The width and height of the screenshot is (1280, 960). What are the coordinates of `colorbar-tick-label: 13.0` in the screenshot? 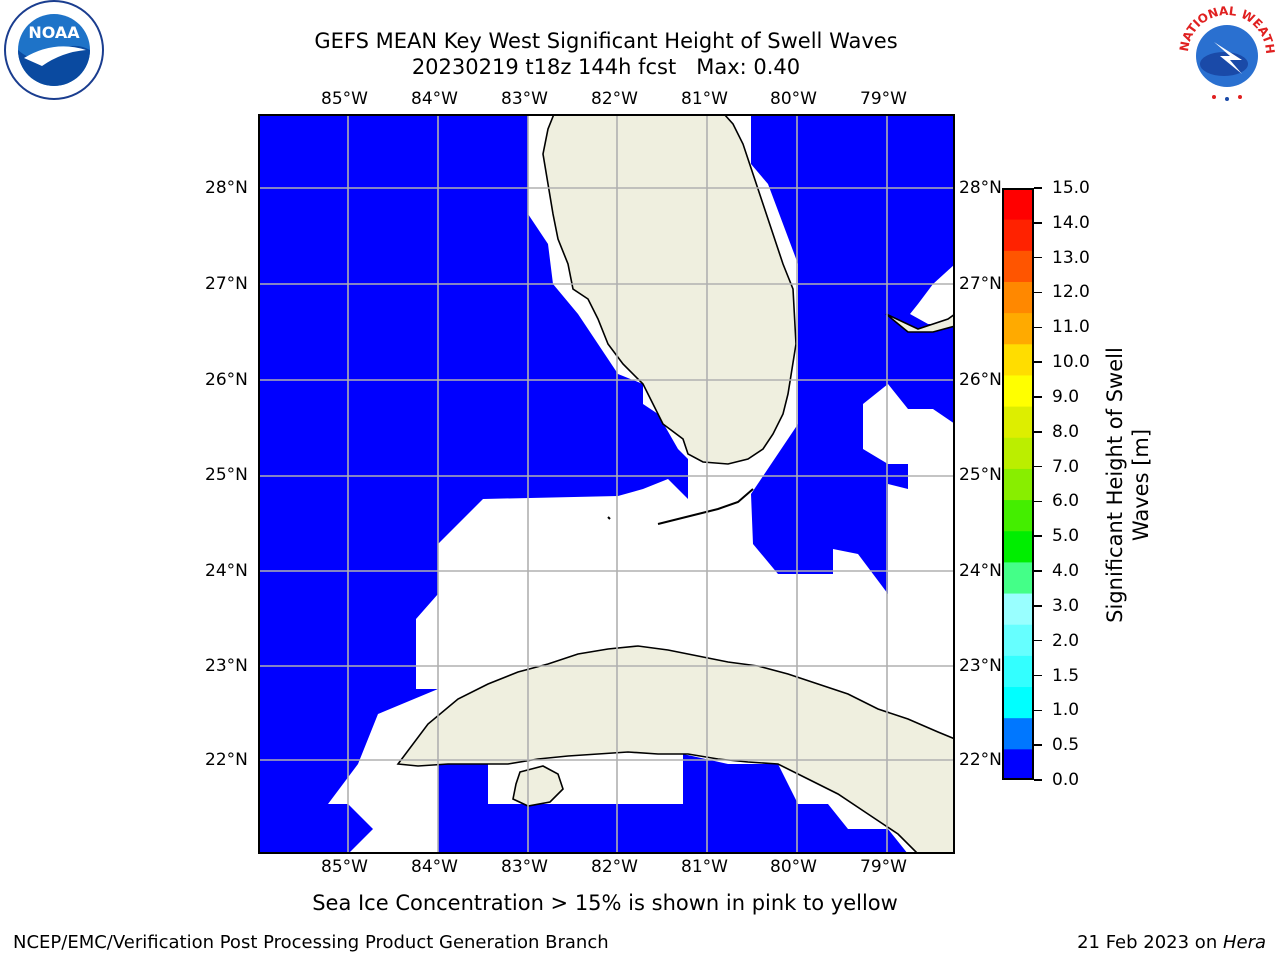 It's located at (1071, 257).